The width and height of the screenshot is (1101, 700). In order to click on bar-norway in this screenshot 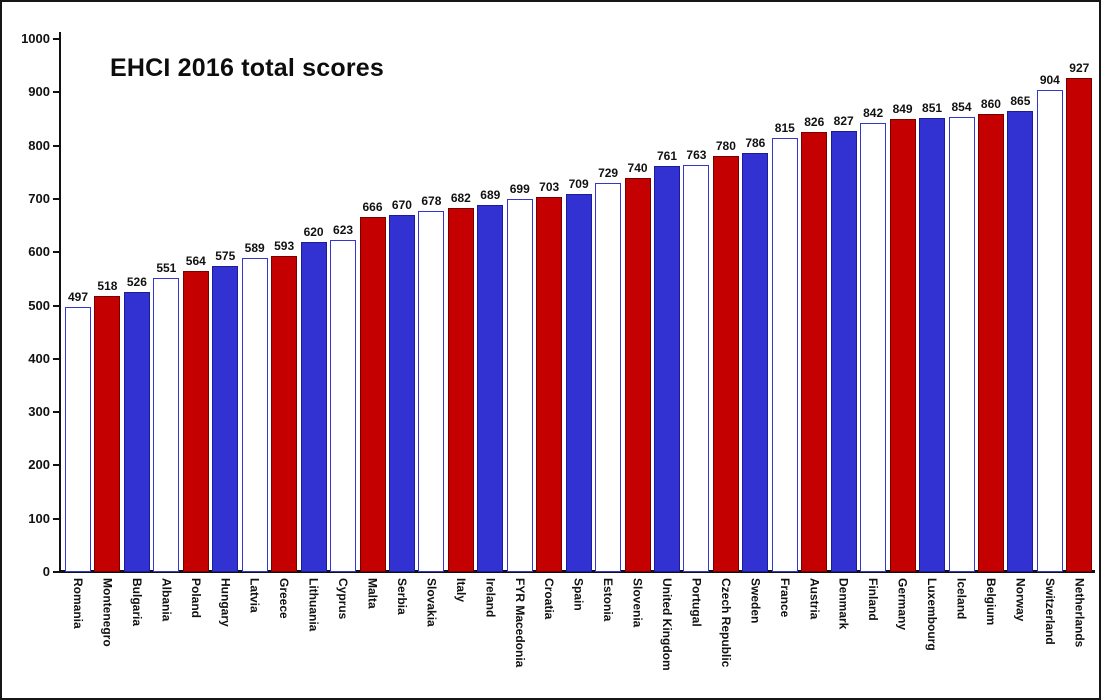, I will do `click(1020, 341)`.